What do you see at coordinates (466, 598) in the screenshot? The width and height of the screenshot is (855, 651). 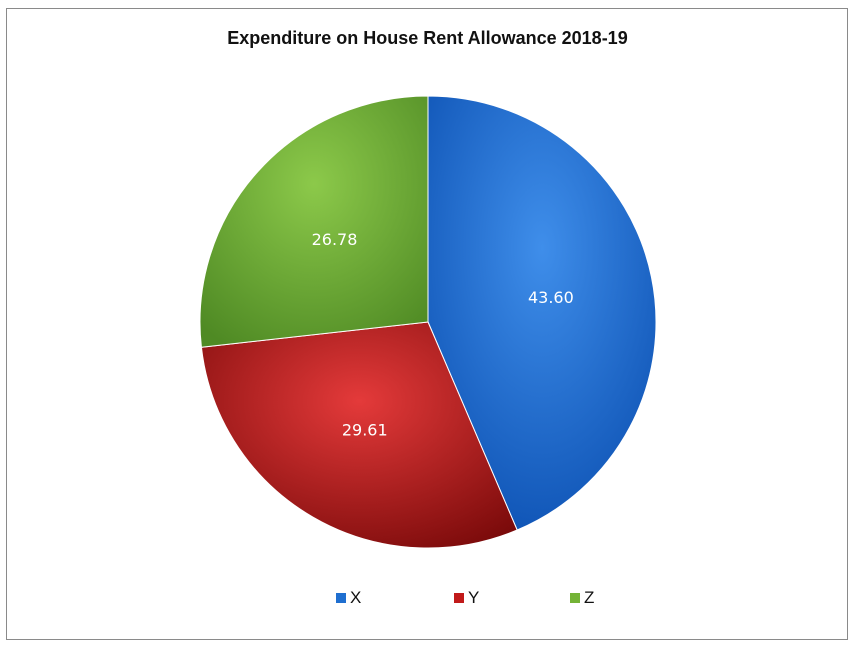 I see `legend-item-y: Y` at bounding box center [466, 598].